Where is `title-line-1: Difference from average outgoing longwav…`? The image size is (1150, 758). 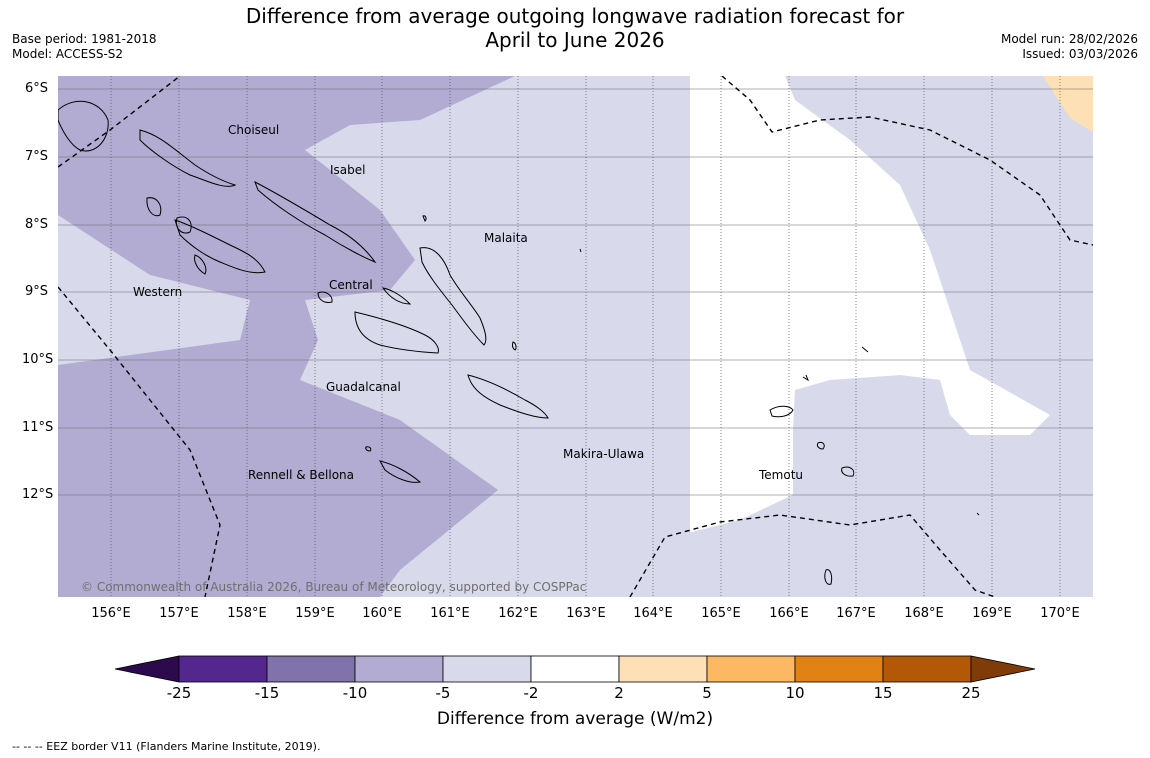
title-line-1: Difference from average outgoing longwav… is located at coordinates (575, 16).